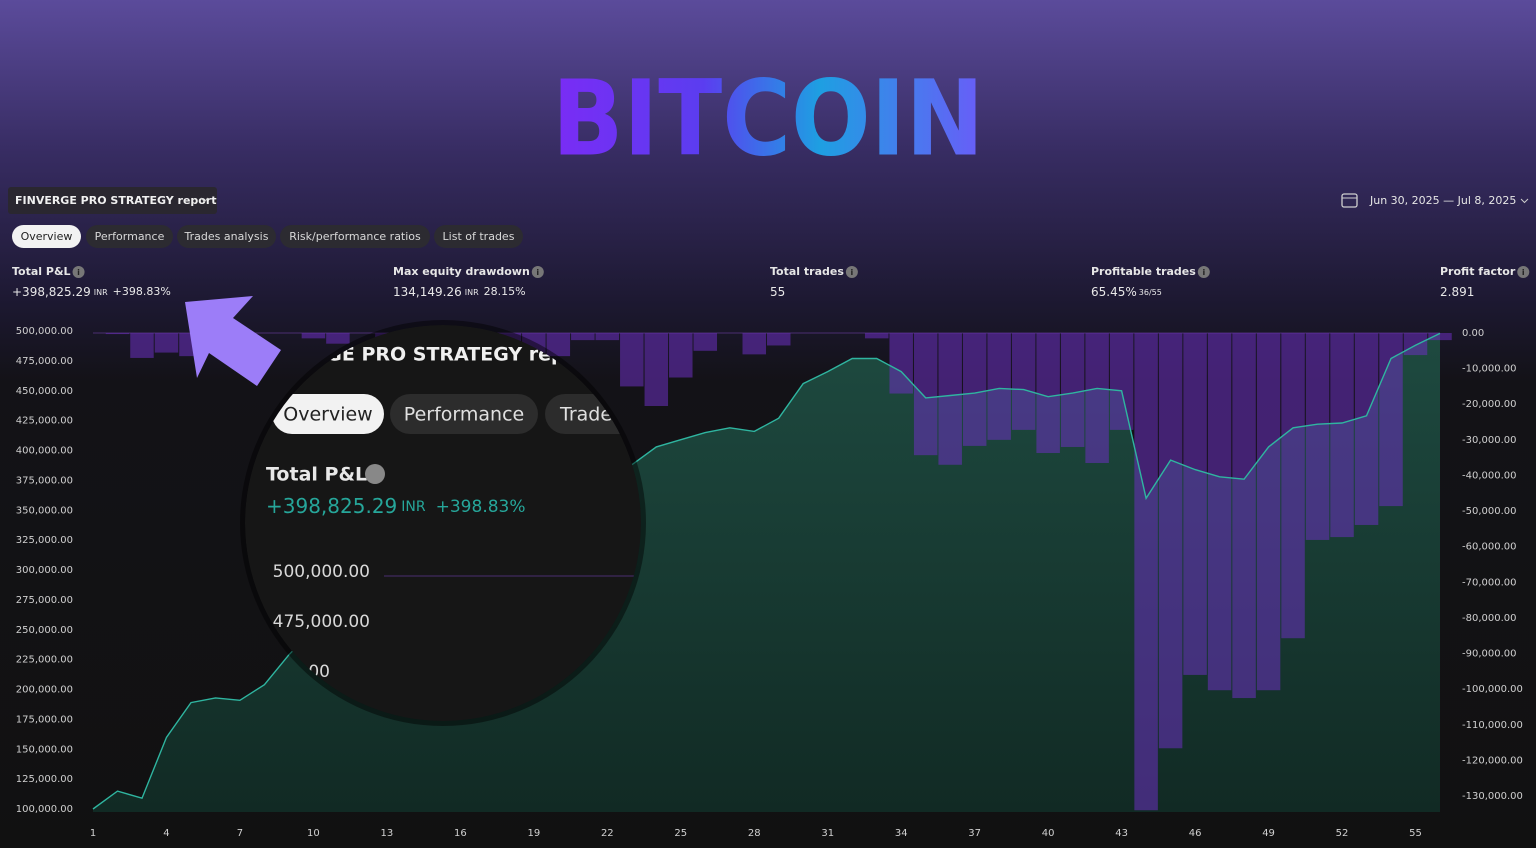  What do you see at coordinates (331, 506) in the screenshot?
I see `zoom-value: +398,825.29` at bounding box center [331, 506].